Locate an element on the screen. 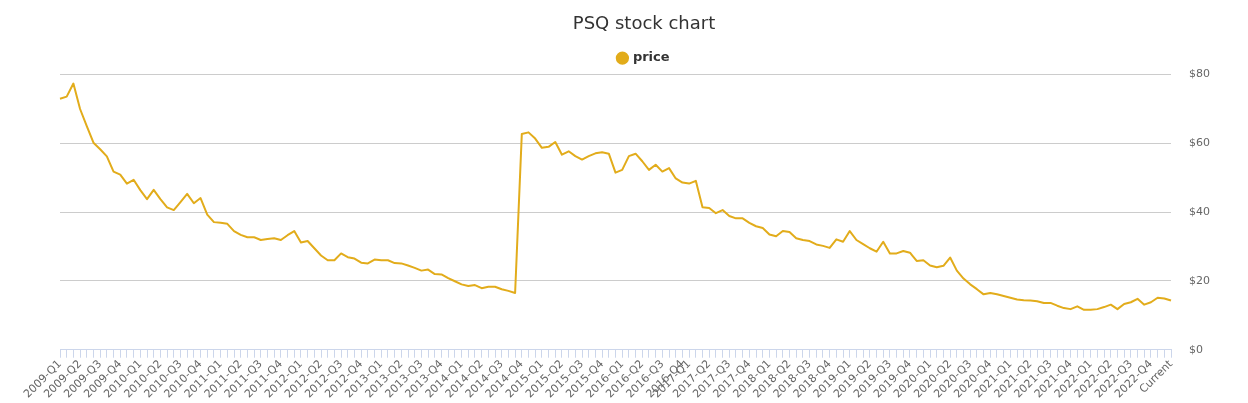 Image resolution: width=1248 pixels, height=403 pixels. chart-title: PSQ stock chart is located at coordinates (644, 23).